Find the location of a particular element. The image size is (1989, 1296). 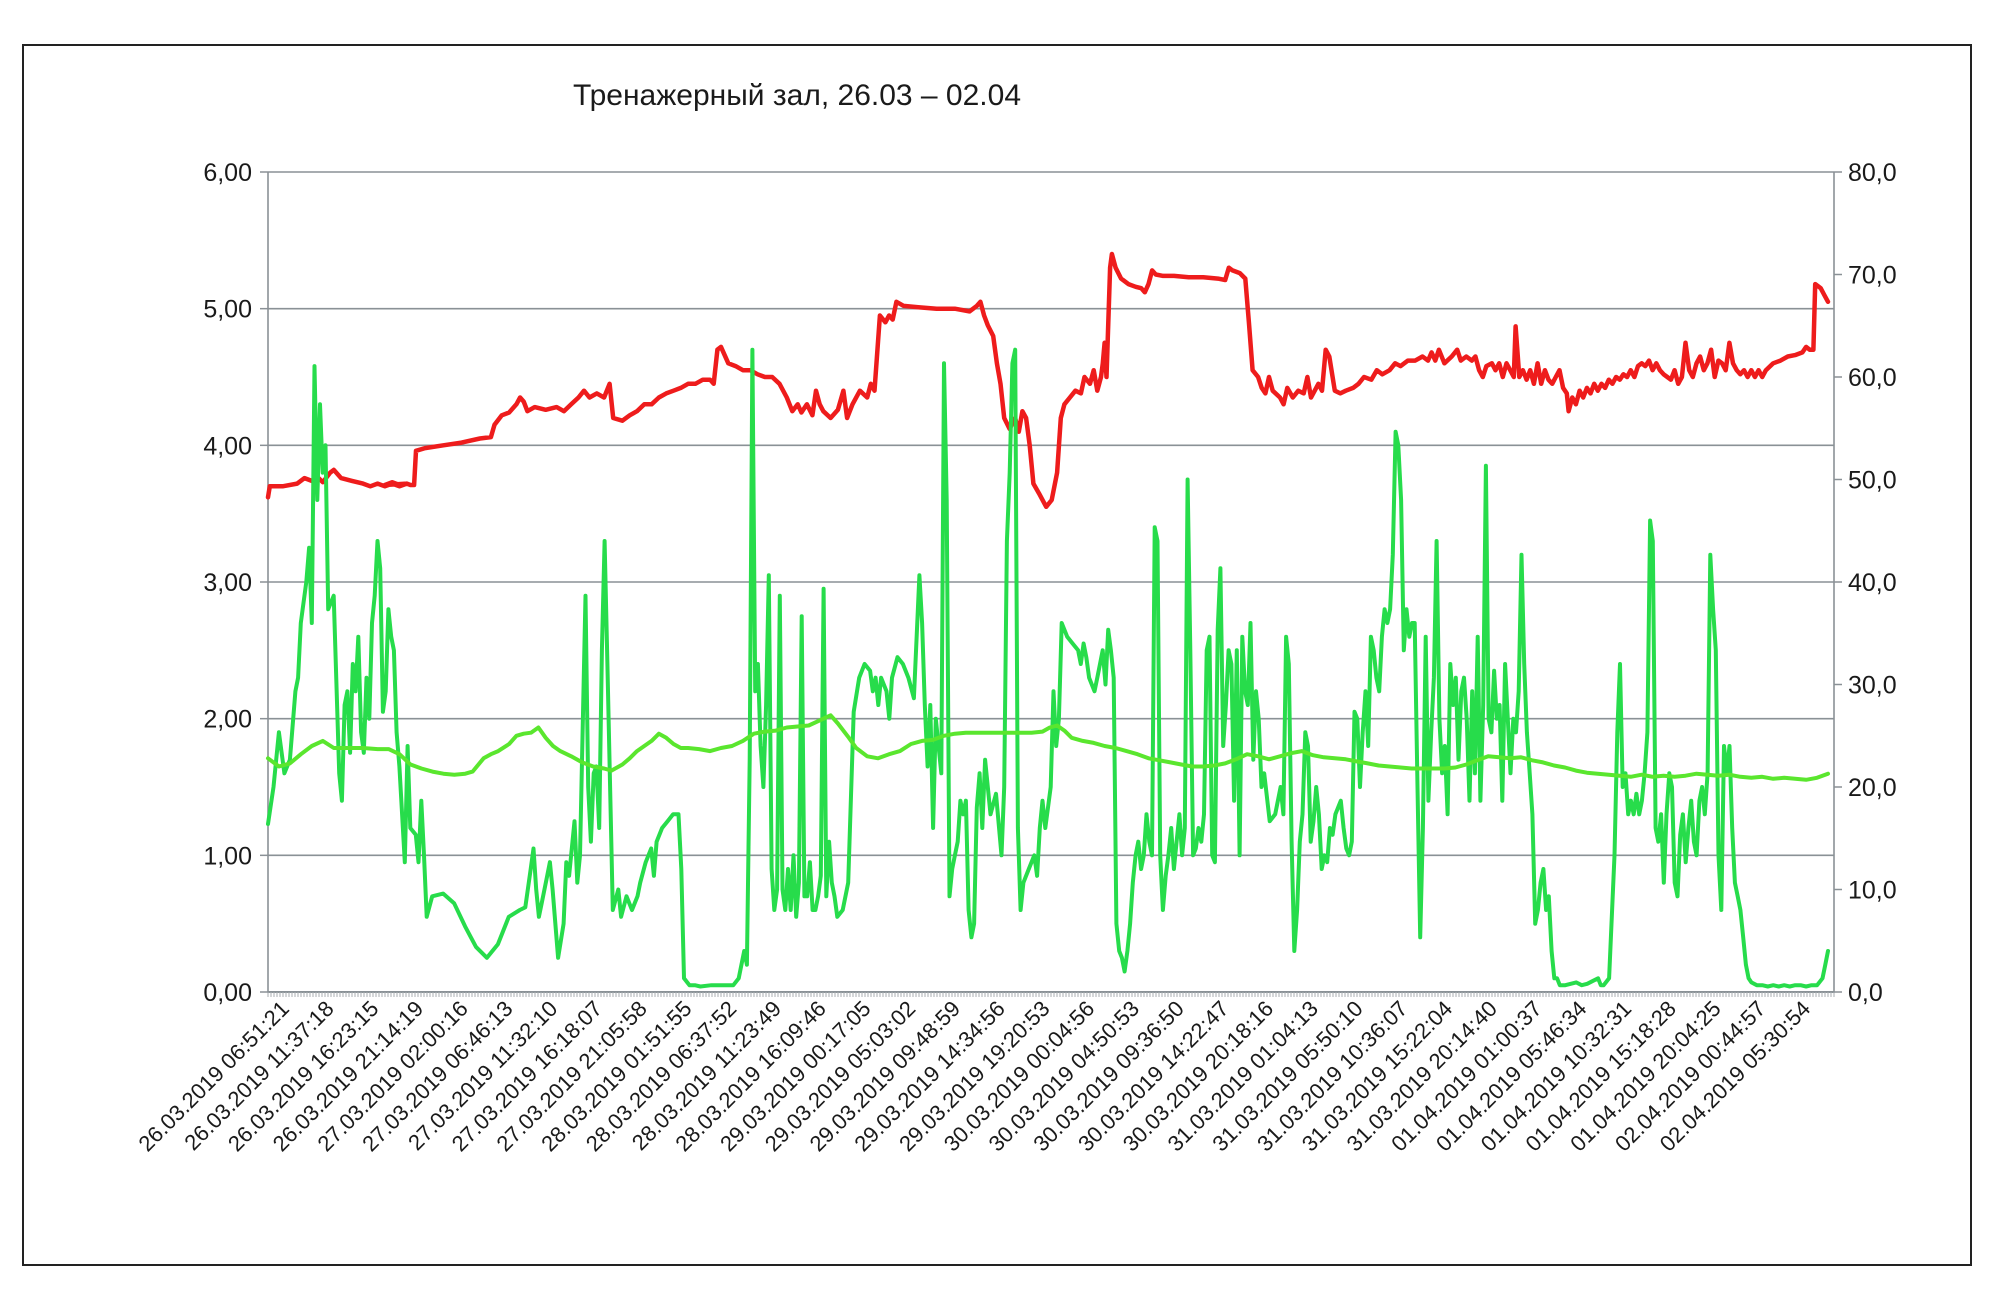

left-tick-label: 2,00 is located at coordinates (227, 720).